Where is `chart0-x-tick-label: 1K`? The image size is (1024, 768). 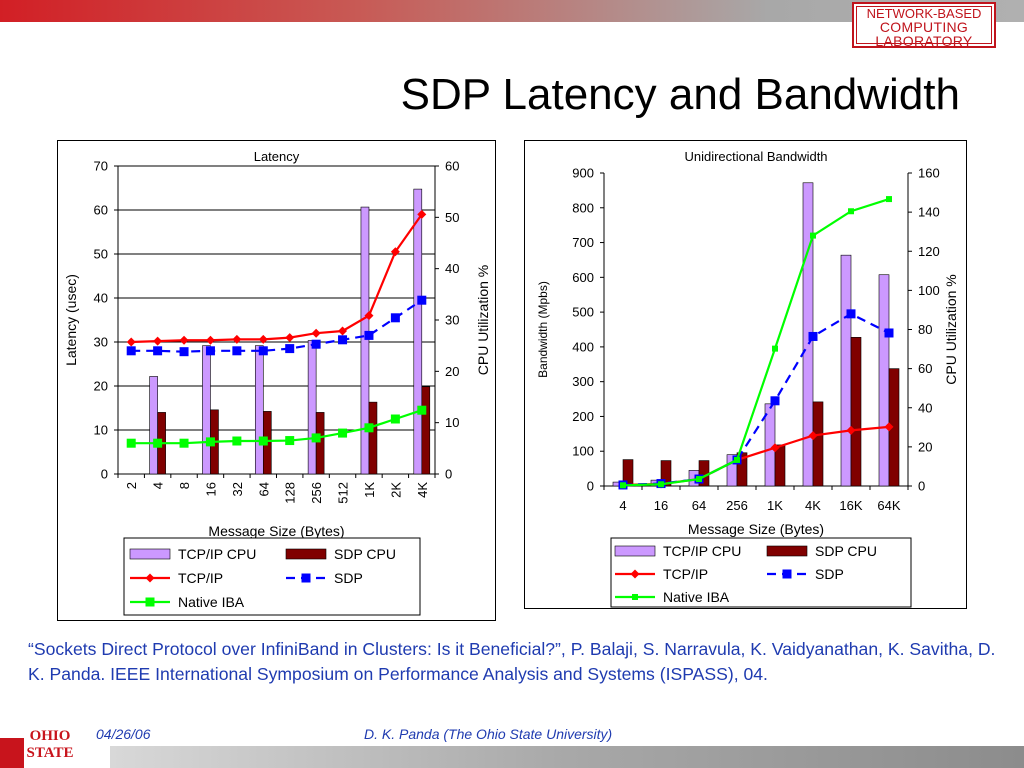 chart0-x-tick-label: 1K is located at coordinates (369, 490).